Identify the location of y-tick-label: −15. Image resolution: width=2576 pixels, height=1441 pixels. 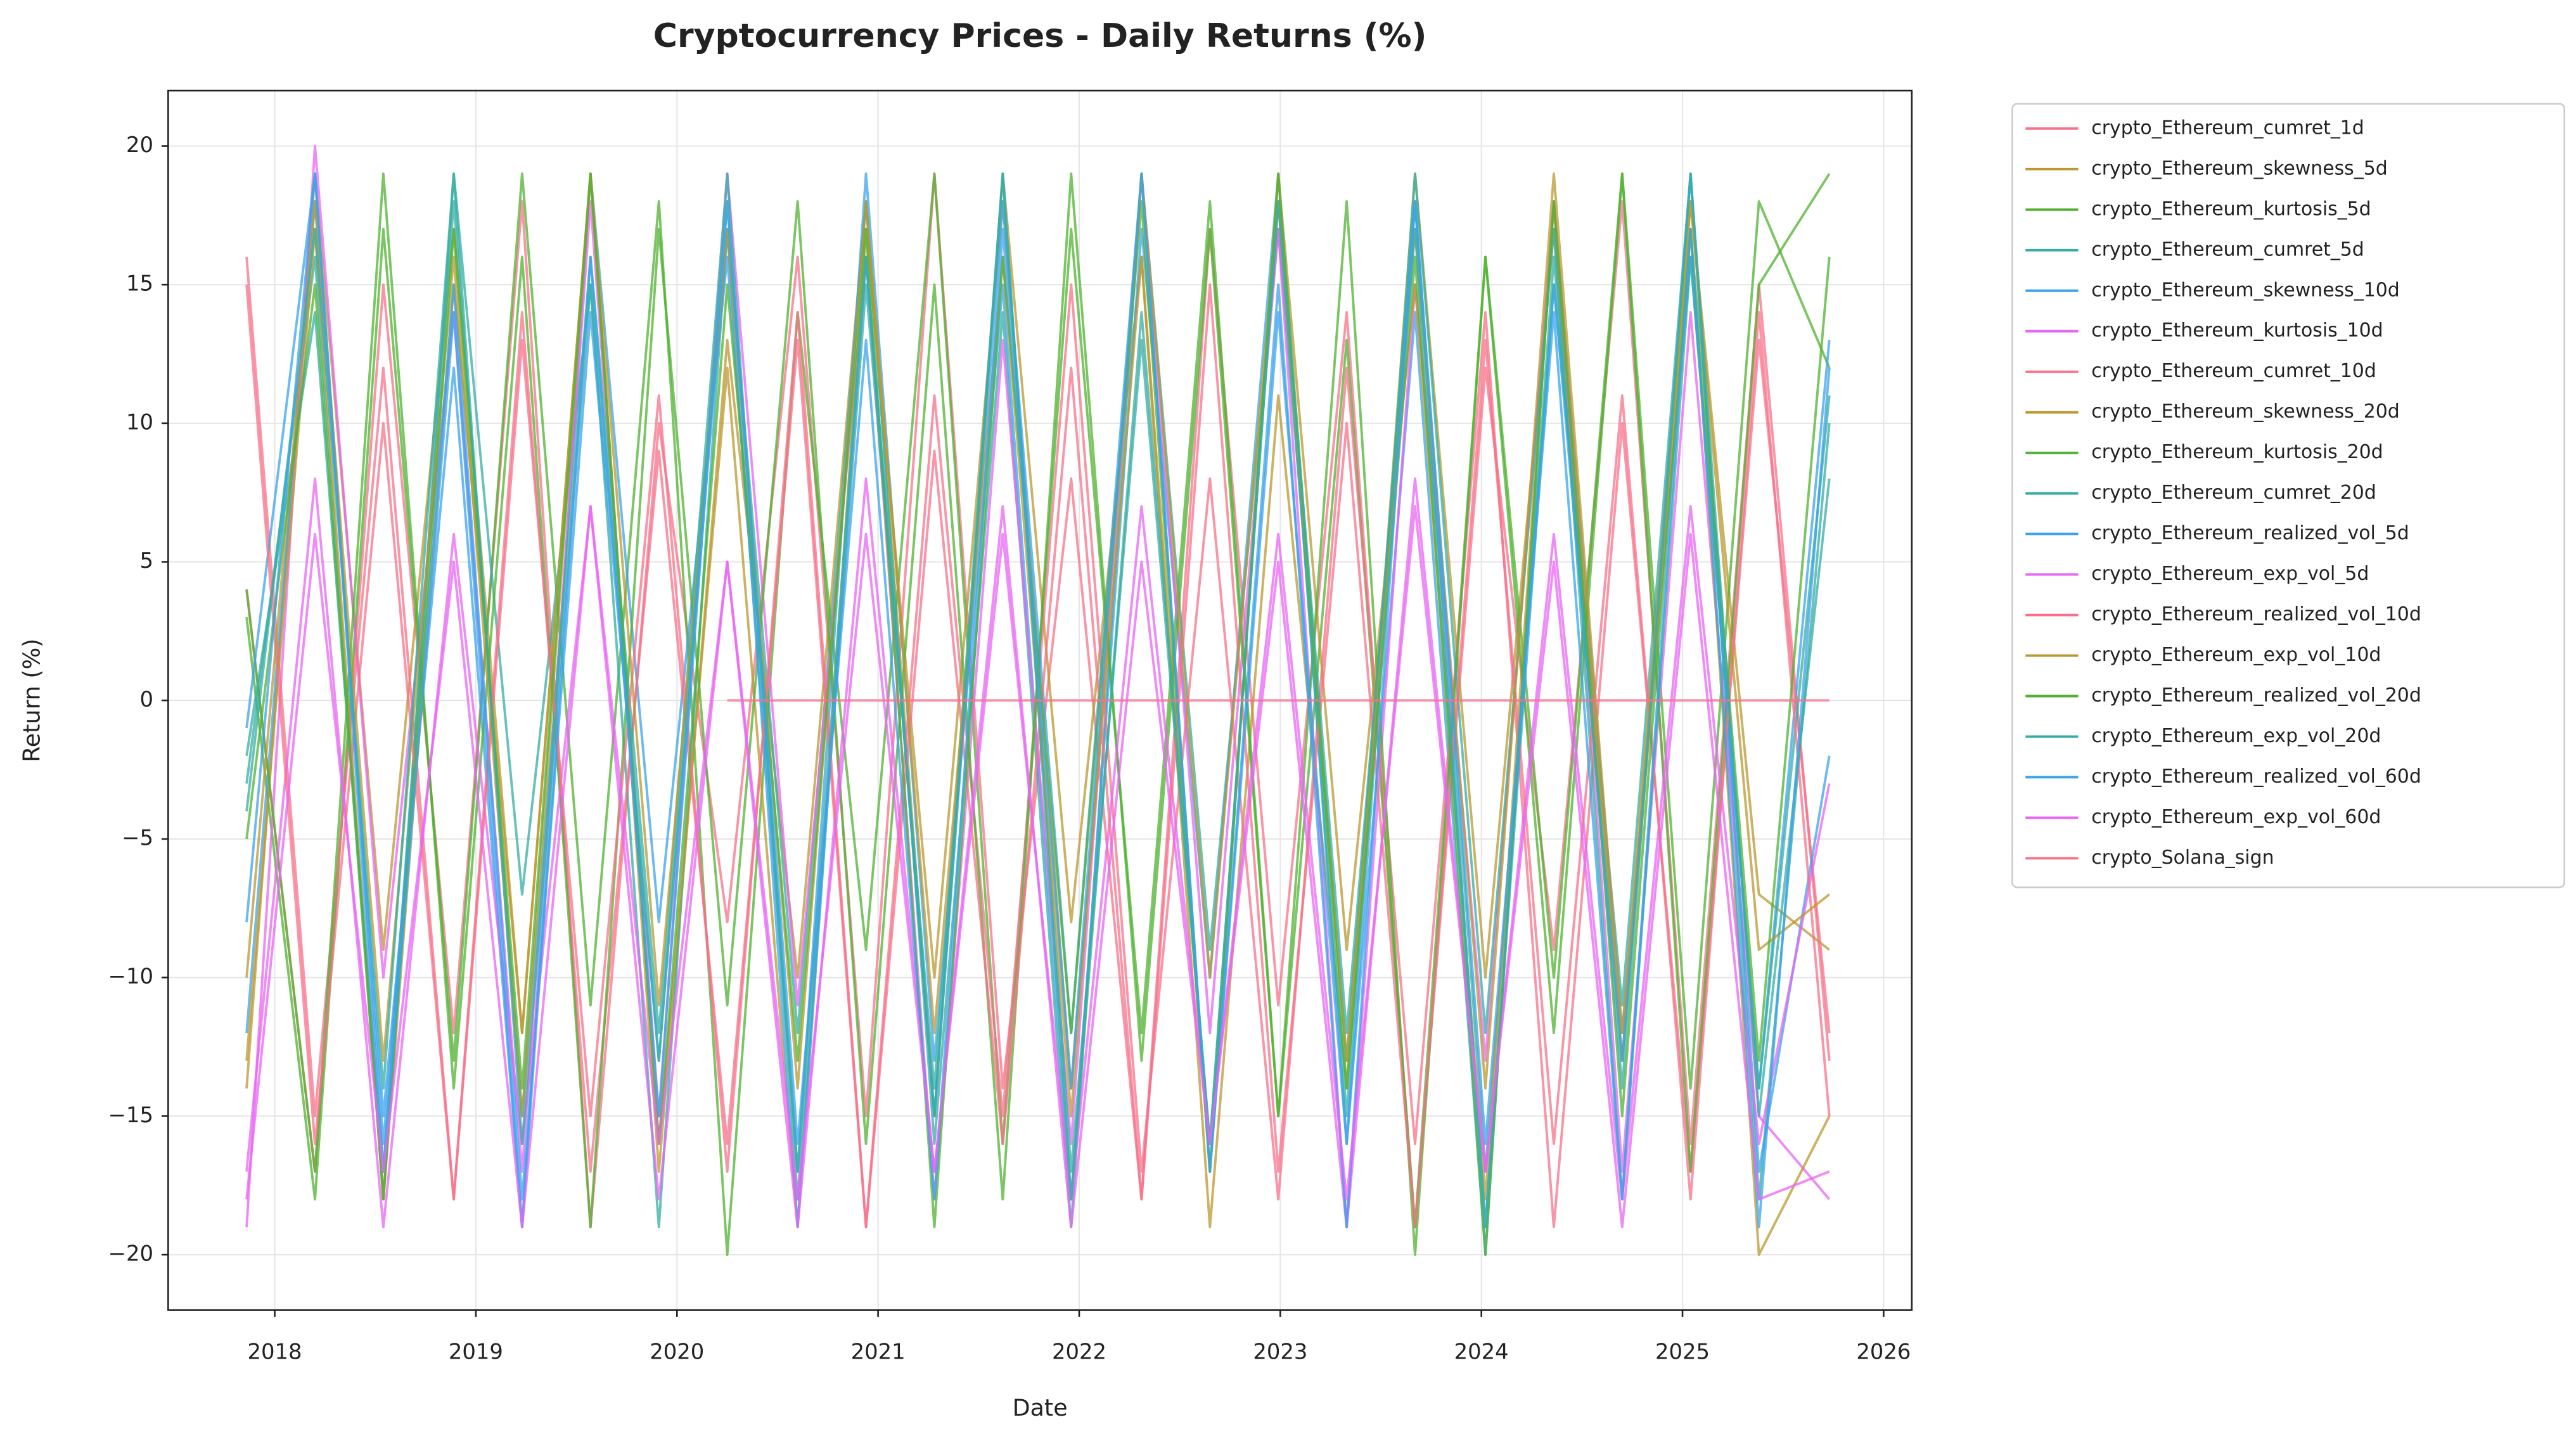
(130, 1115).